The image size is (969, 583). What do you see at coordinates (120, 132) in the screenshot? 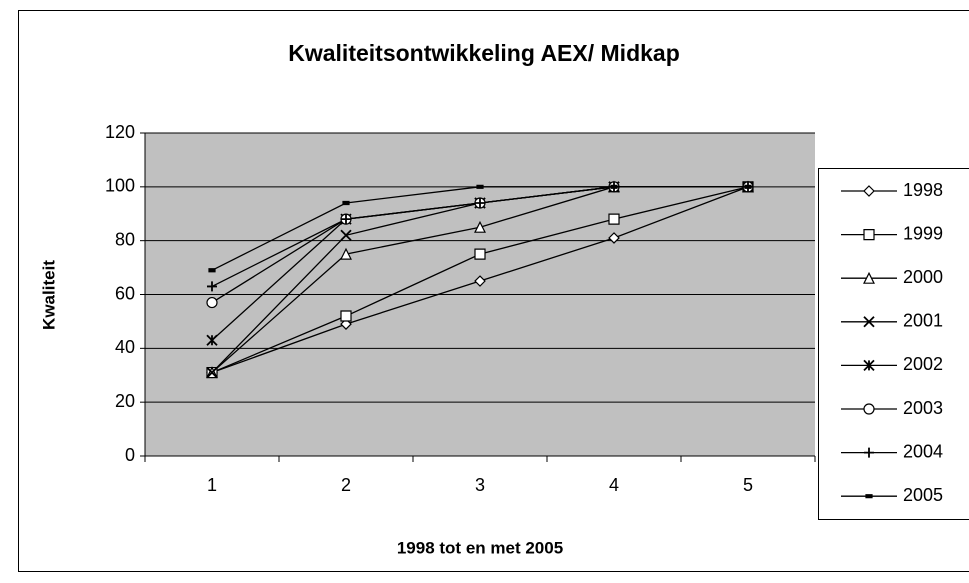
I see `y-tick-label: 120` at bounding box center [120, 132].